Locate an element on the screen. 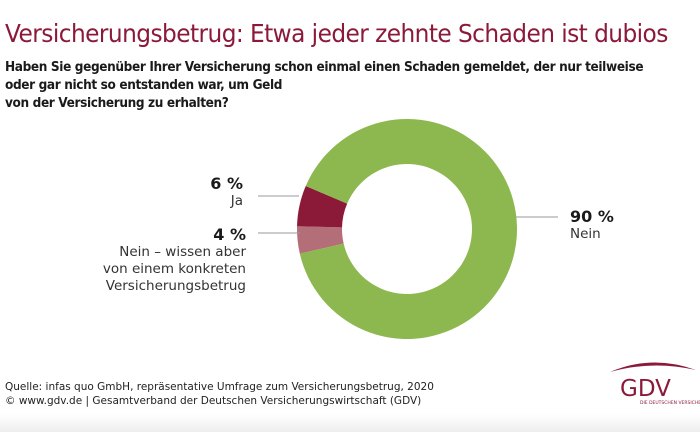 This screenshot has height=432, width=700. footer-strip is located at coordinates (350, 423).